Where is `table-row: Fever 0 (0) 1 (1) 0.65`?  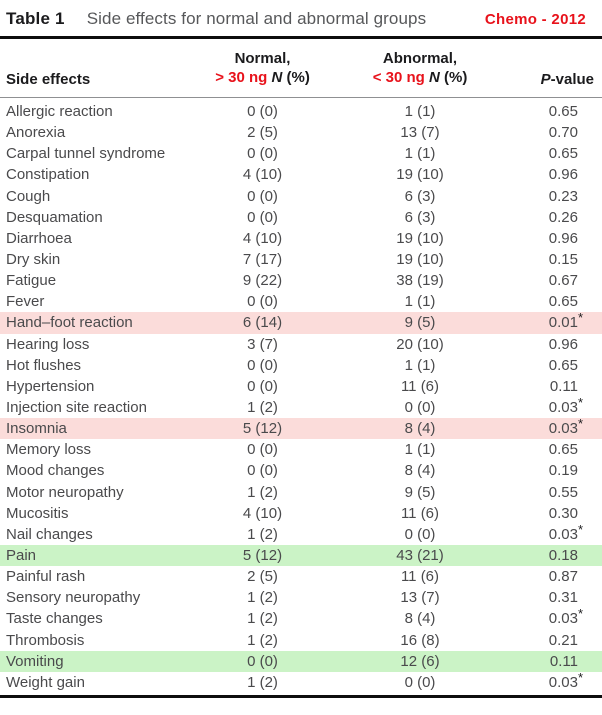 table-row: Fever 0 (0) 1 (1) 0.65 is located at coordinates (301, 301).